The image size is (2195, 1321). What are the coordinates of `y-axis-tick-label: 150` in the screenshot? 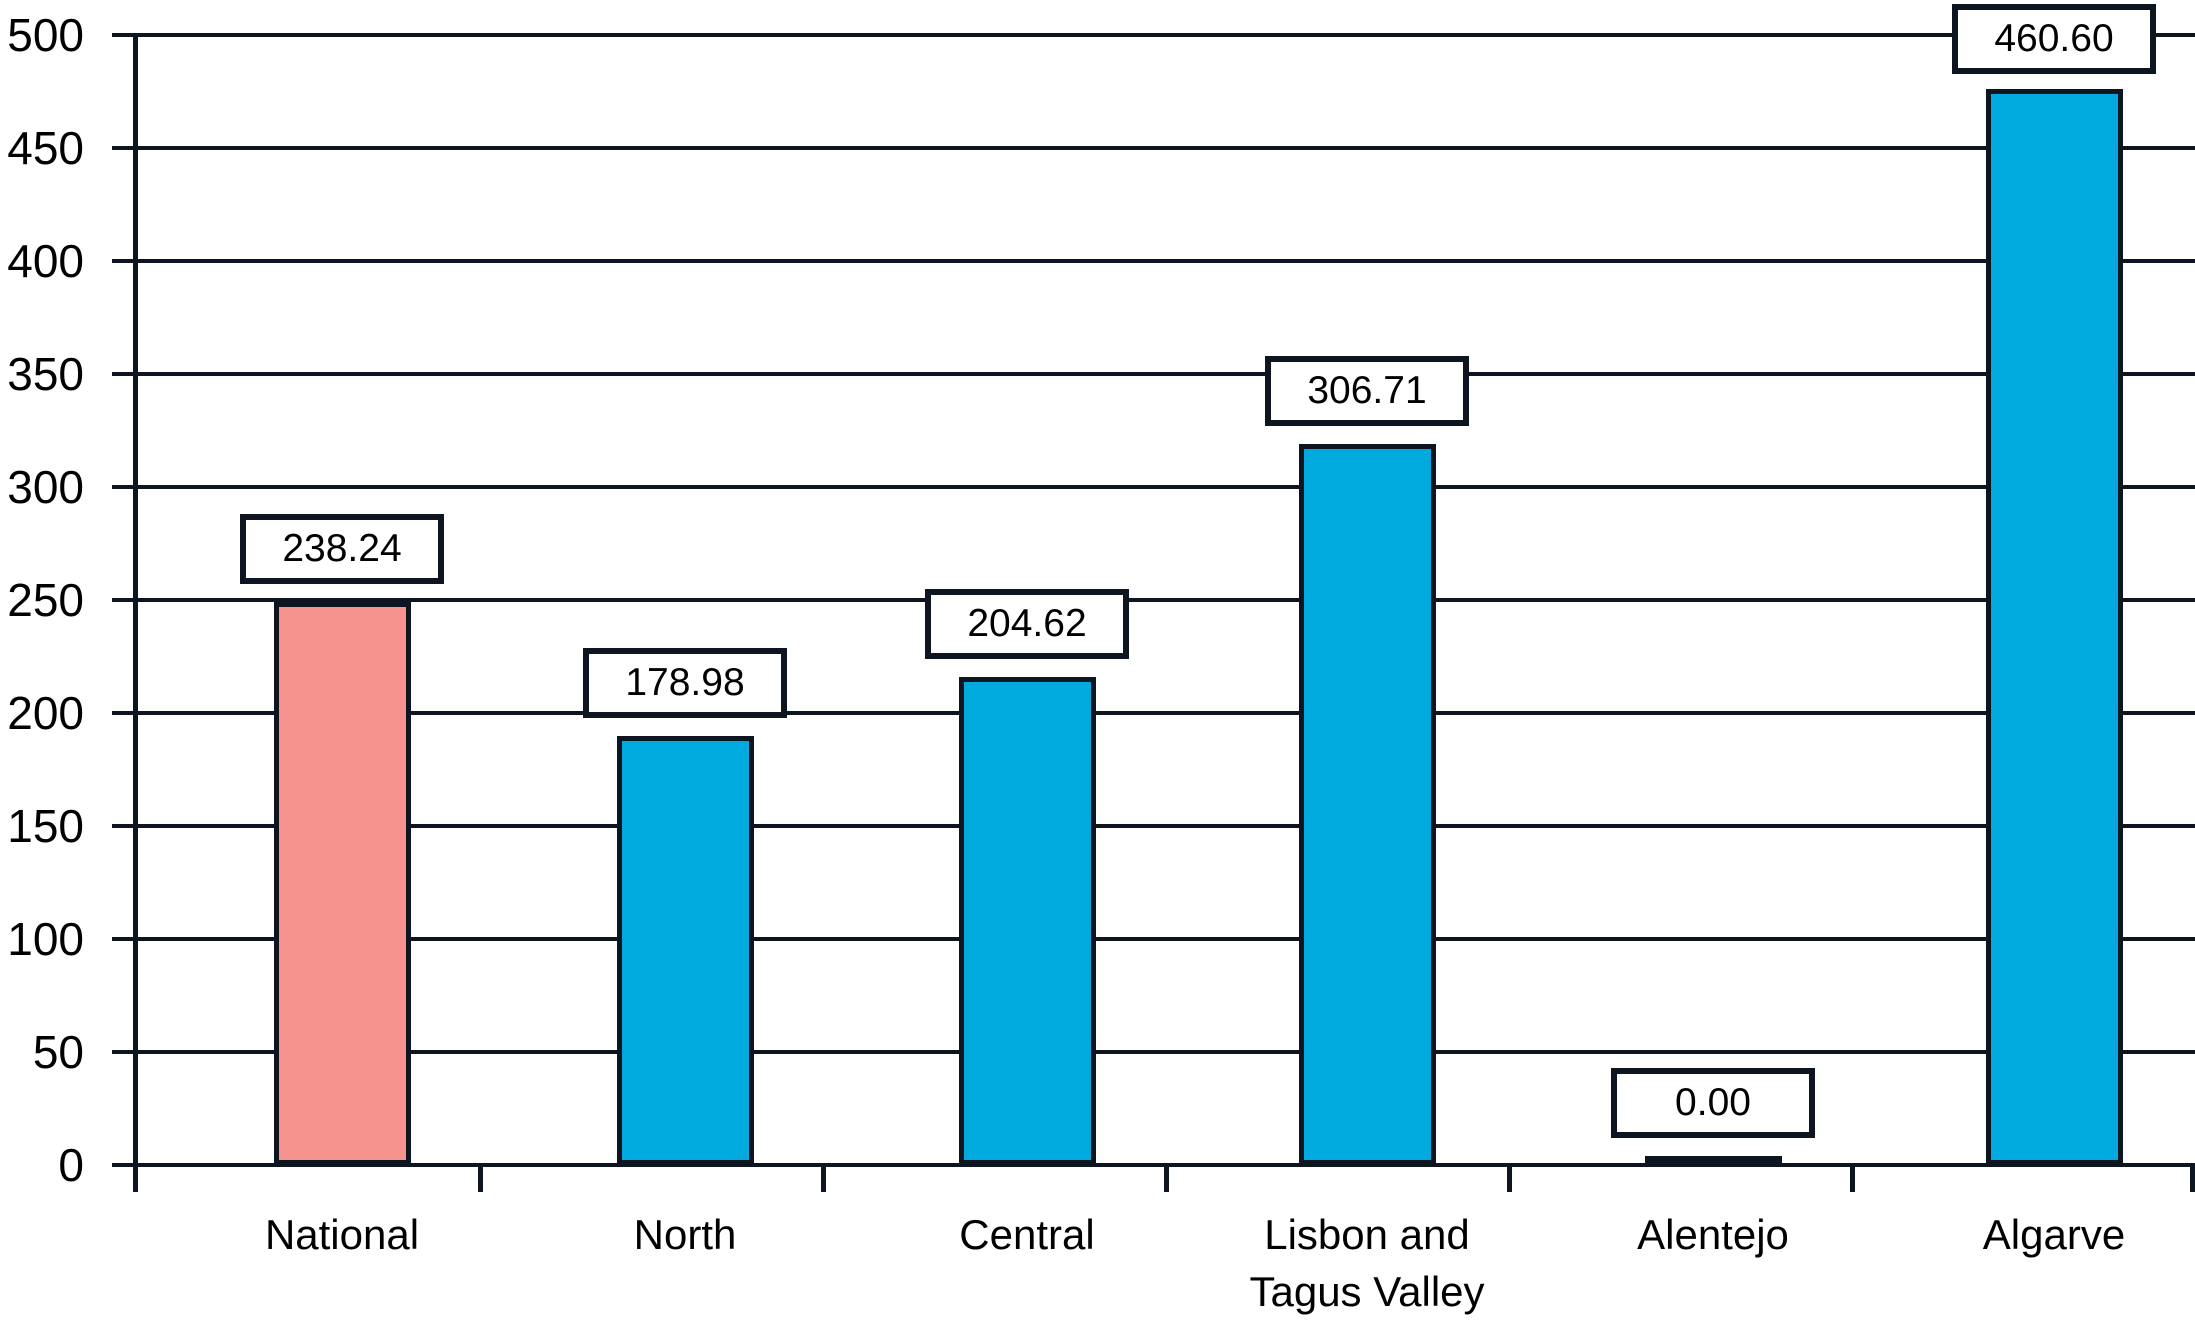 It's located at (45, 826).